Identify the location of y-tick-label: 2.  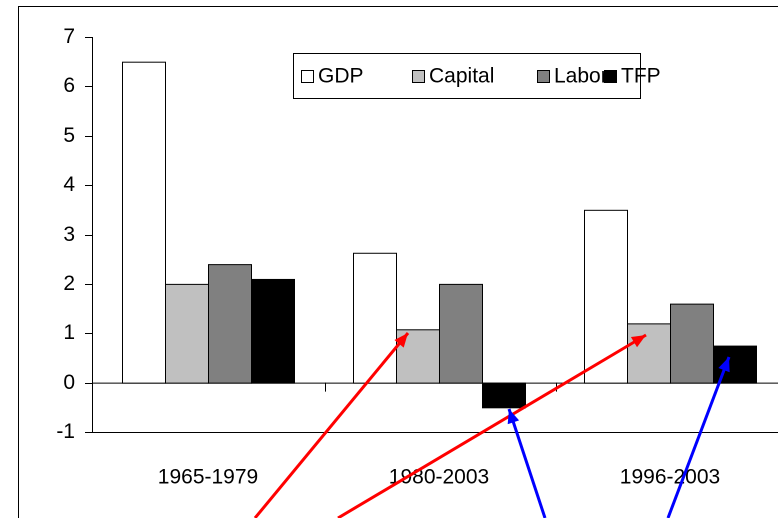
(69, 283).